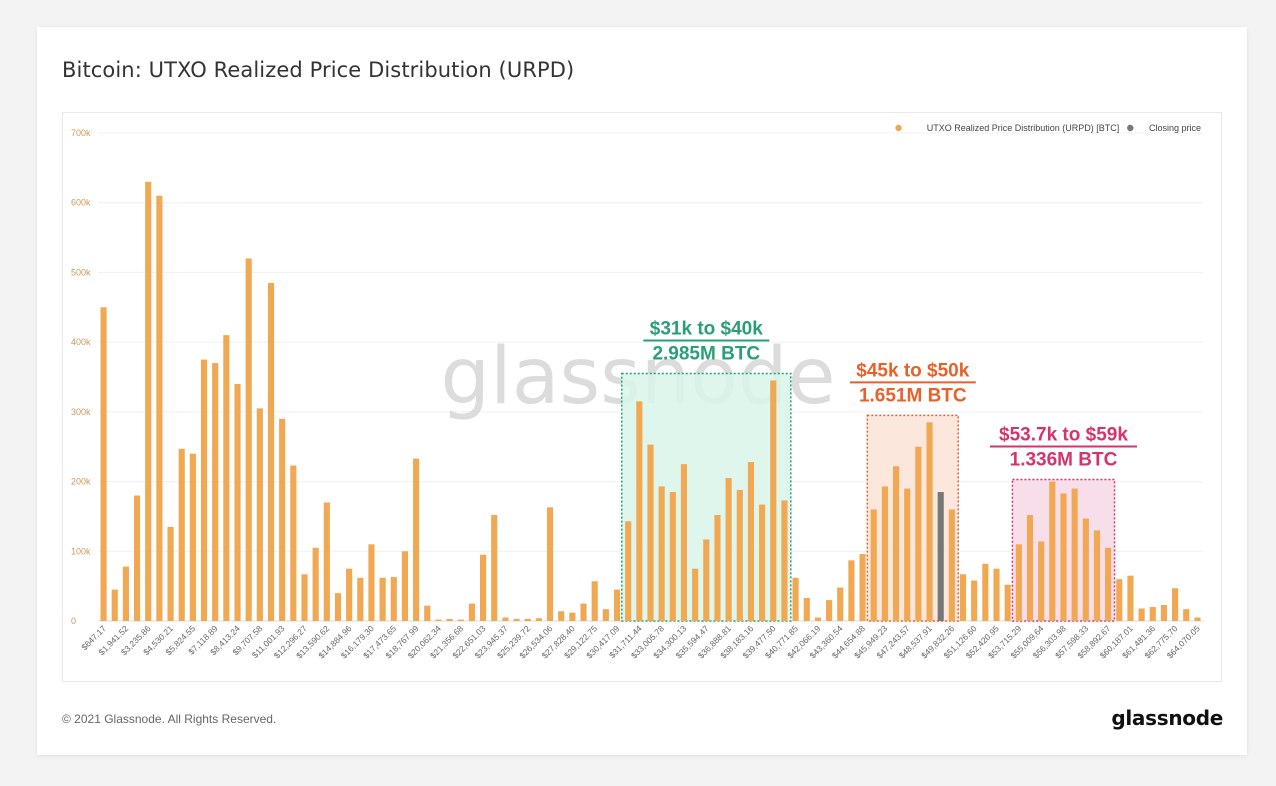  I want to click on annotation-range-label: $53.7k to $59k, so click(1063, 434).